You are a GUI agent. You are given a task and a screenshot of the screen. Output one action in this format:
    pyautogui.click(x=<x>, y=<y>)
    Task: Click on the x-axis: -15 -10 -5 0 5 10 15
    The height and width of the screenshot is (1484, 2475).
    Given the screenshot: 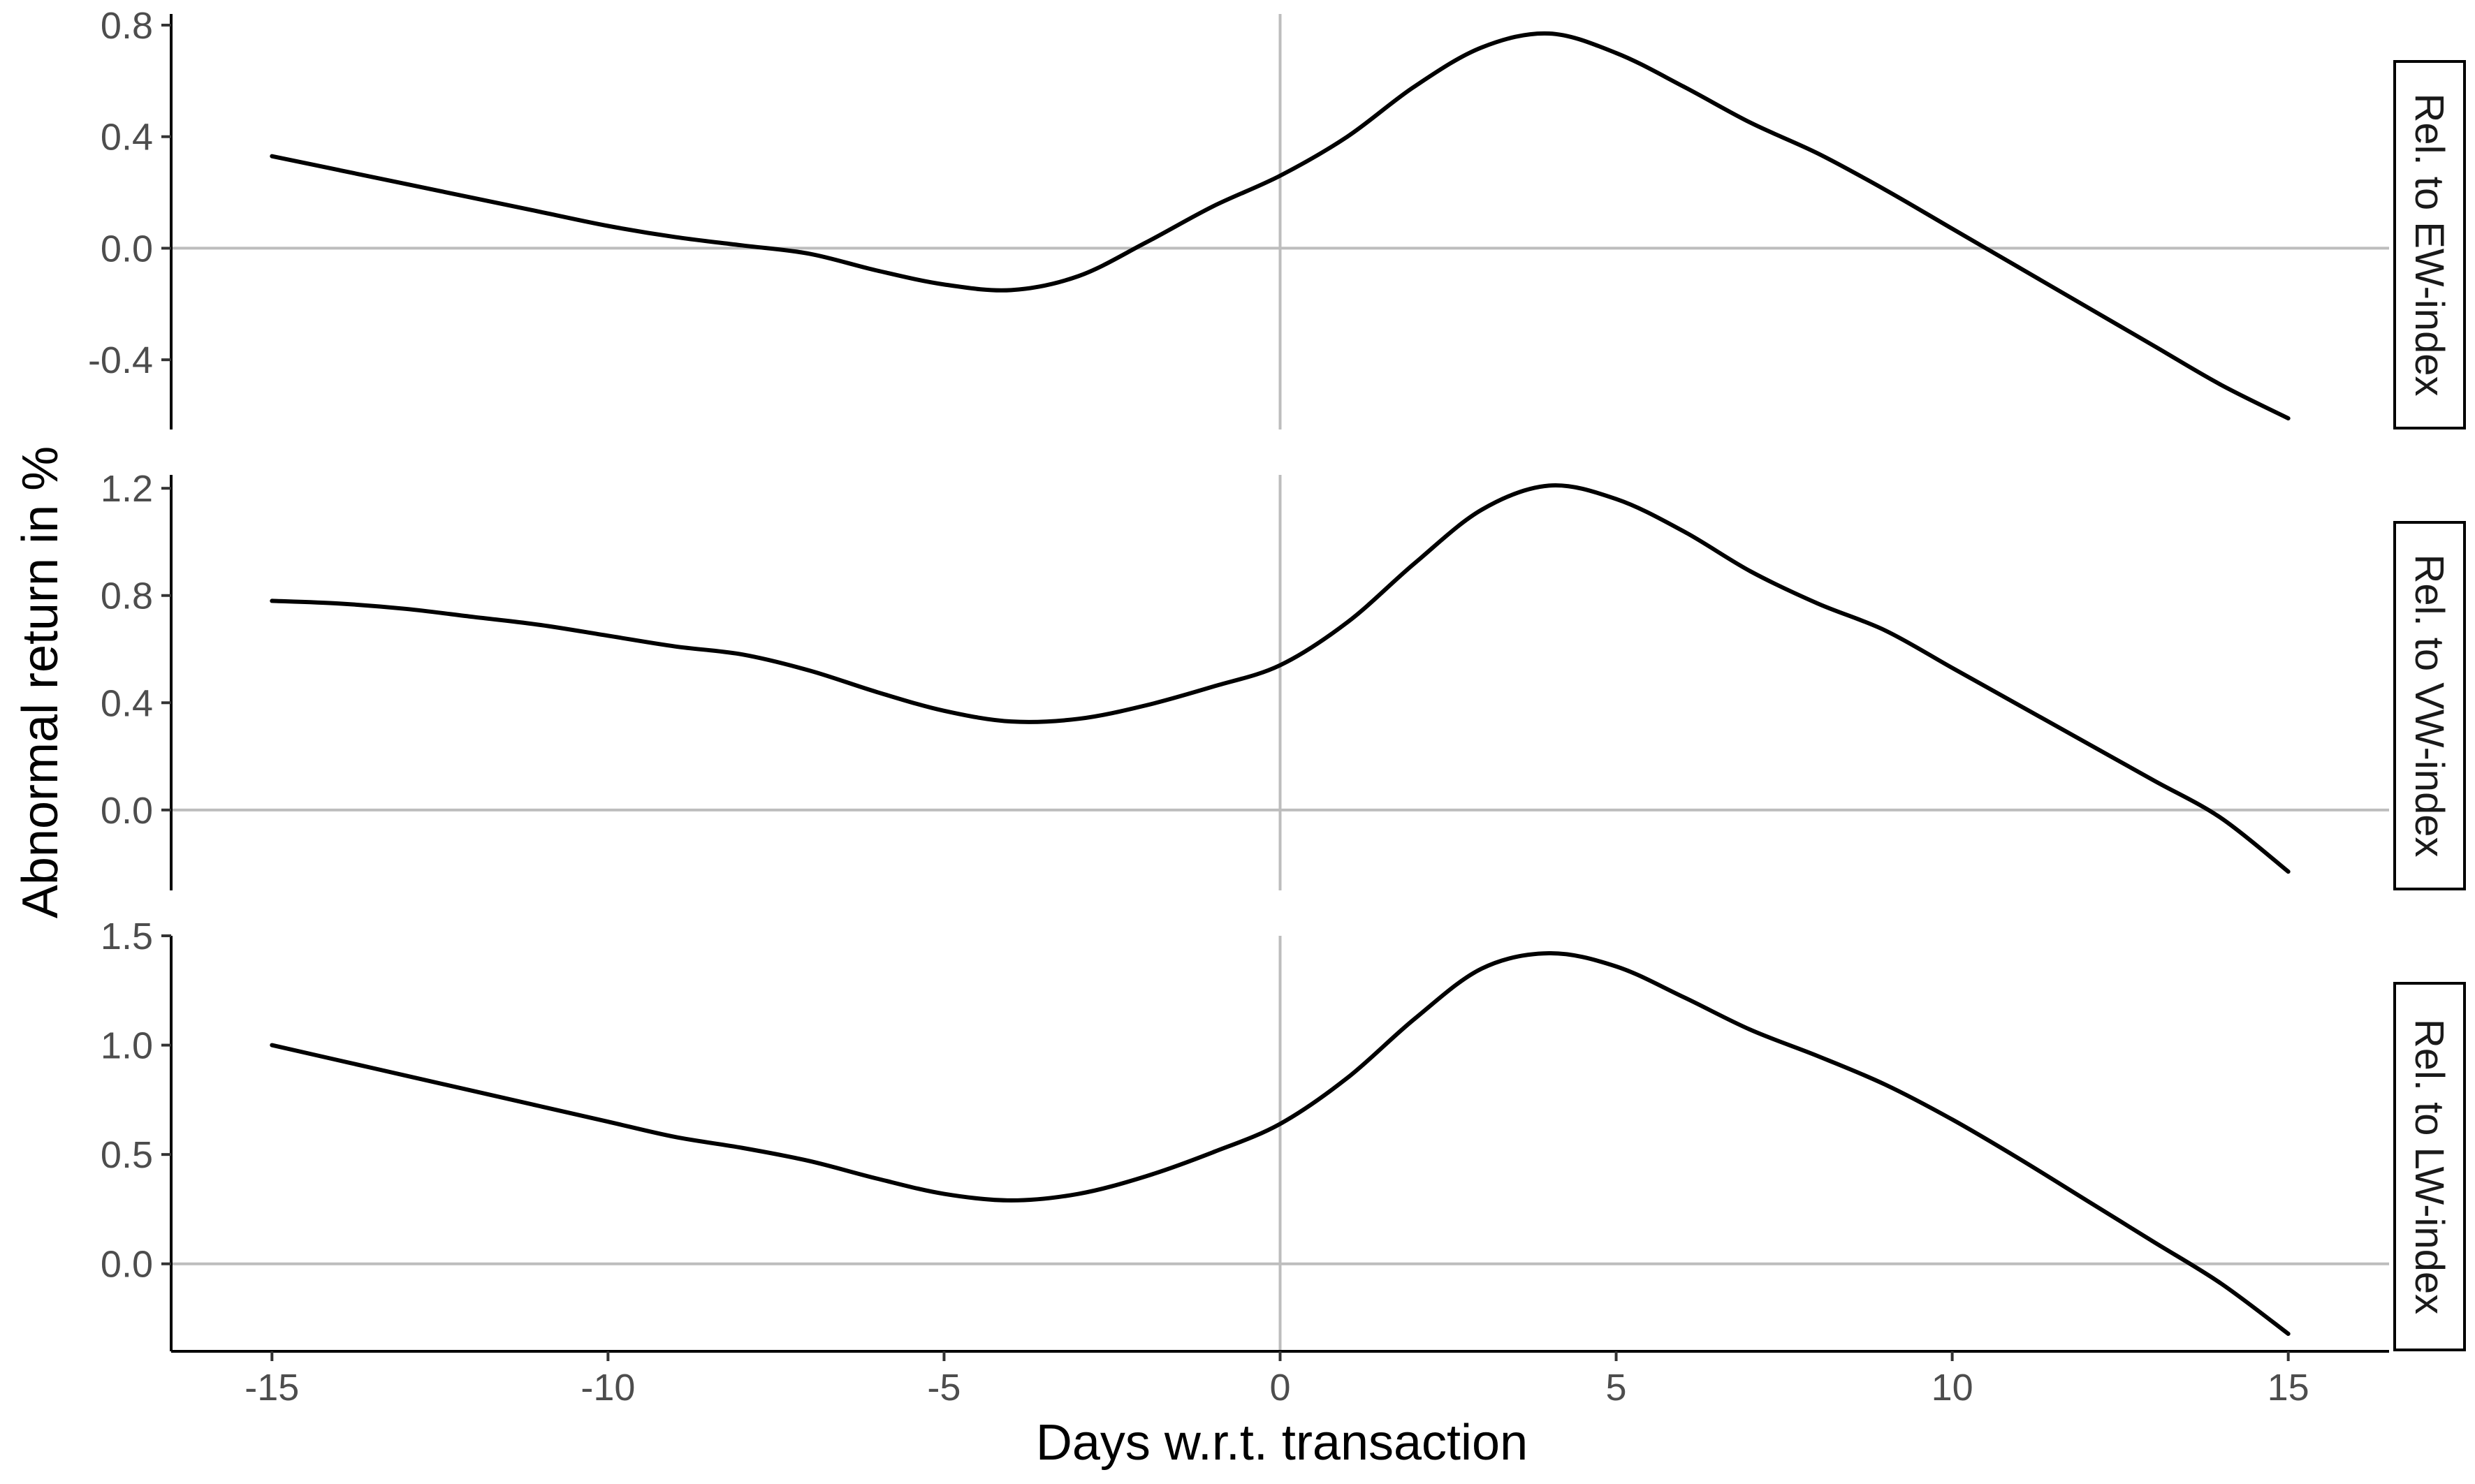 What is the action you would take?
    pyautogui.click(x=1280, y=1380)
    